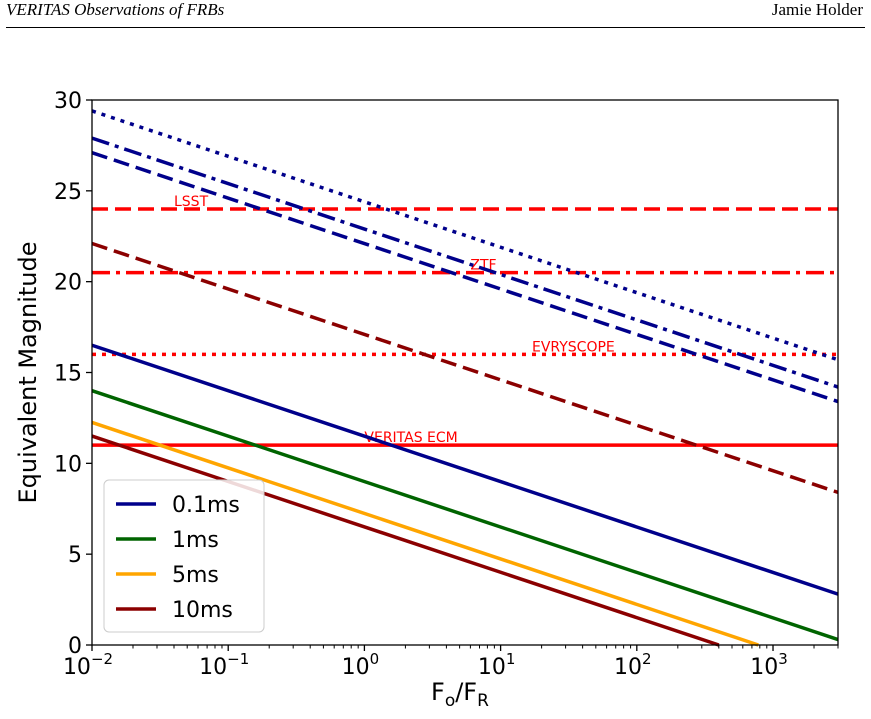 This screenshot has height=719, width=871. What do you see at coordinates (68, 192) in the screenshot?
I see `y-tick-label: 25` at bounding box center [68, 192].